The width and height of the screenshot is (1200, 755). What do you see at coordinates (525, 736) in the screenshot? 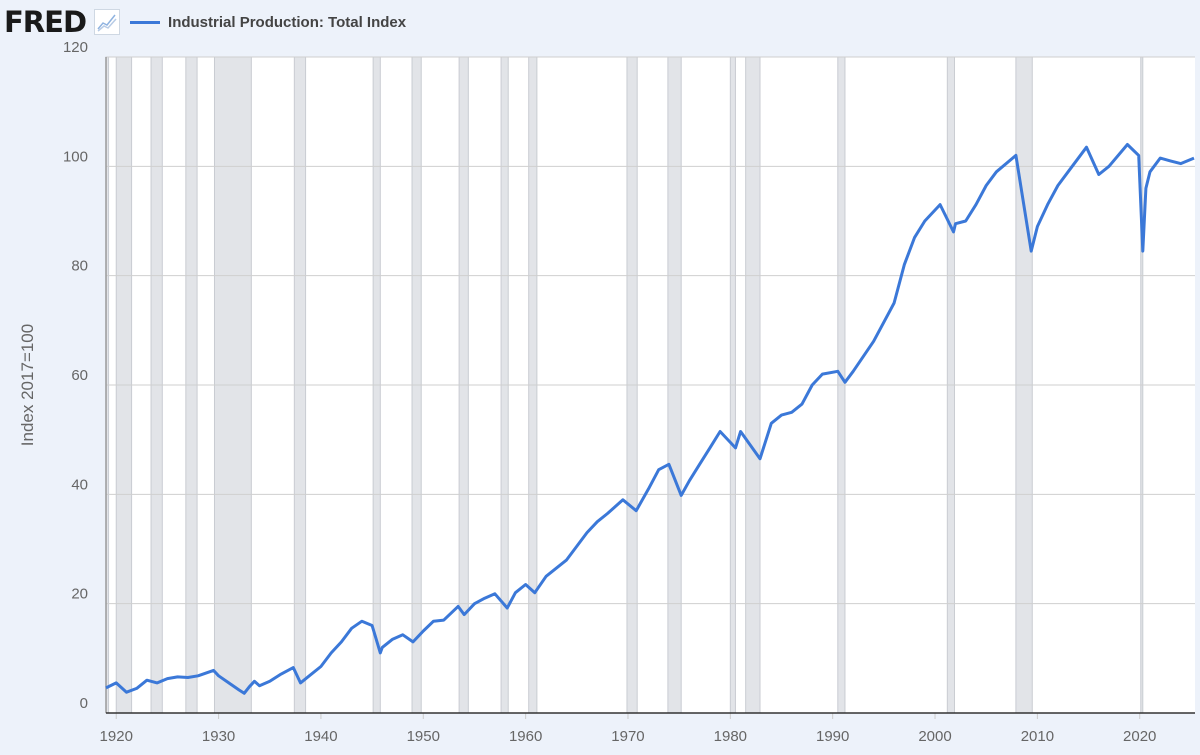
I see `x-tick-label: 1960` at bounding box center [525, 736].